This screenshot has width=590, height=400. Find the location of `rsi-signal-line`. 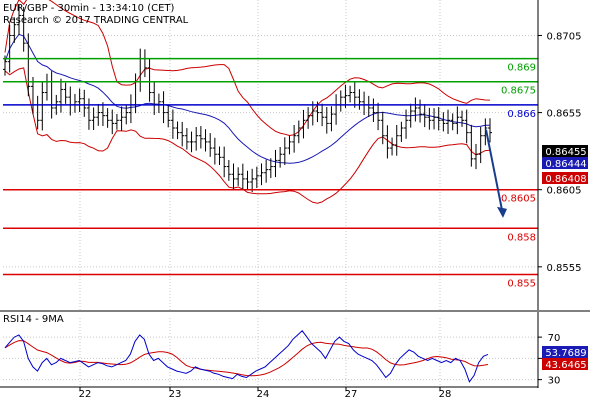

rsi-signal-line is located at coordinates (246, 358).